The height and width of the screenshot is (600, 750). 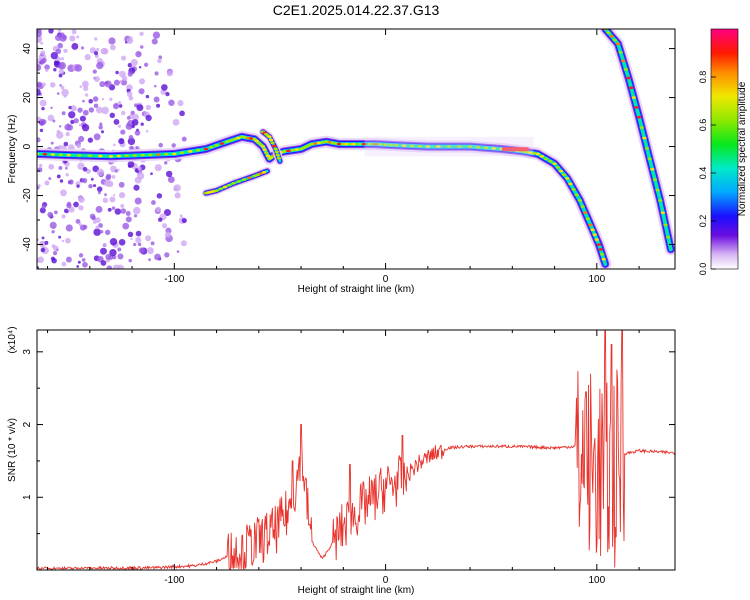 I want to click on snr-xtick-label: 100, so click(x=596, y=580).